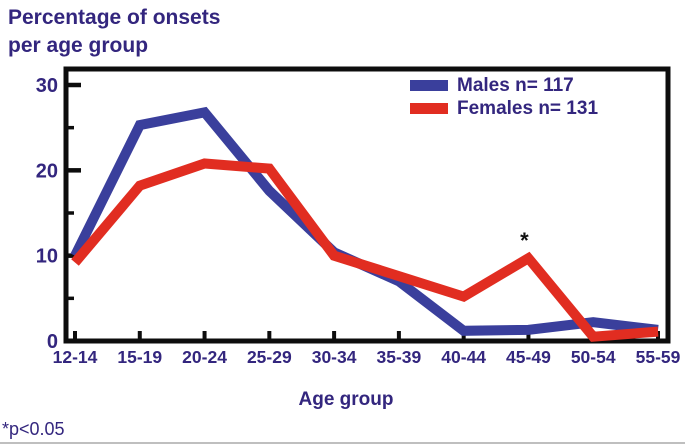  What do you see at coordinates (47, 171) in the screenshot?
I see `svg-text: 20` at bounding box center [47, 171].